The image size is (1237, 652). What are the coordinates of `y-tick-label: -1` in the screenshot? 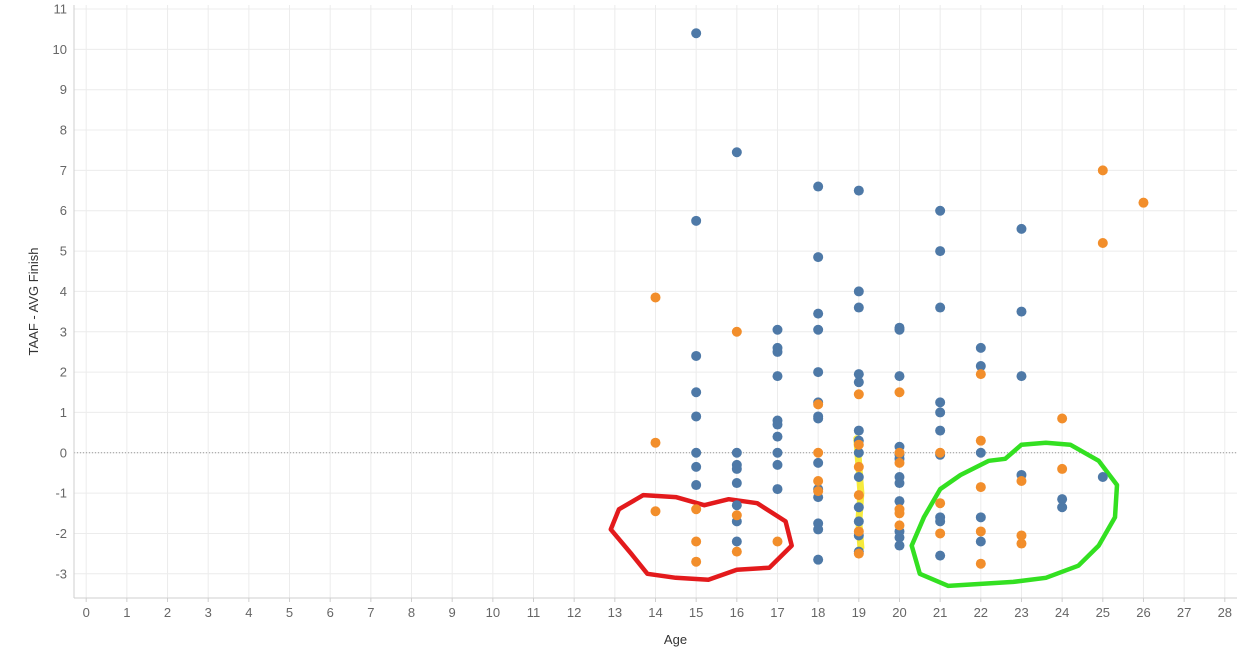 It's located at (61, 493).